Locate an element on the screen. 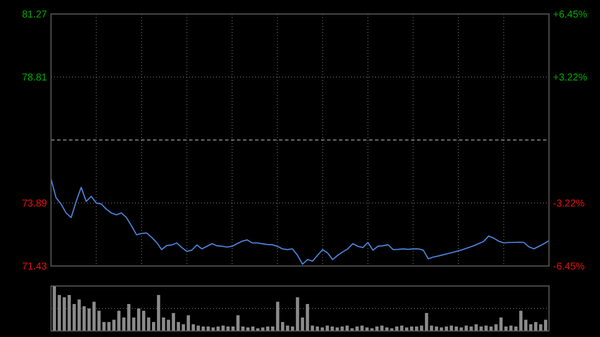  y2-tick-label: +6.45% is located at coordinates (570, 15).